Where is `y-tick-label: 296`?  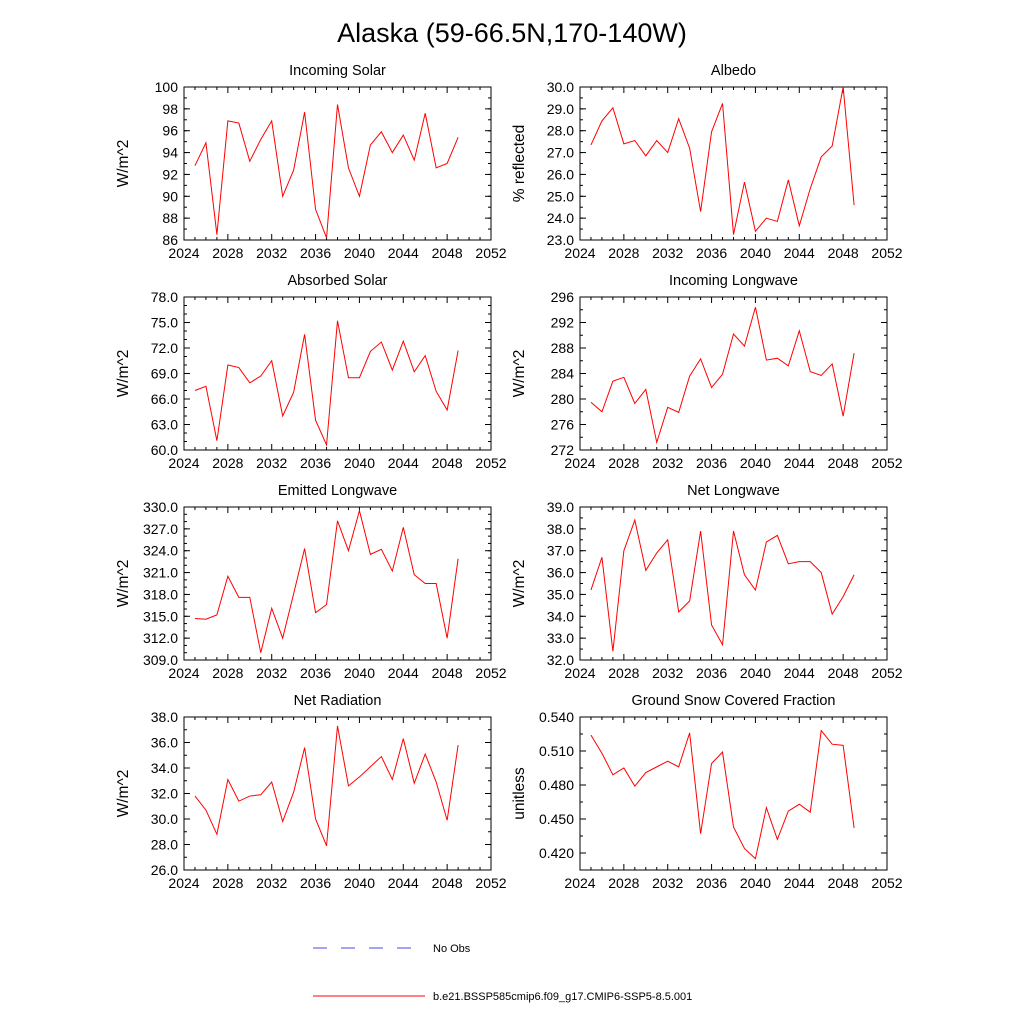
y-tick-label: 296 is located at coordinates (563, 297).